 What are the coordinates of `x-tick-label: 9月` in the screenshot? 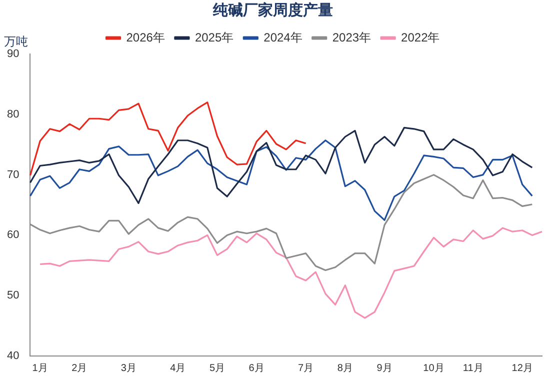 It's located at (384, 368).